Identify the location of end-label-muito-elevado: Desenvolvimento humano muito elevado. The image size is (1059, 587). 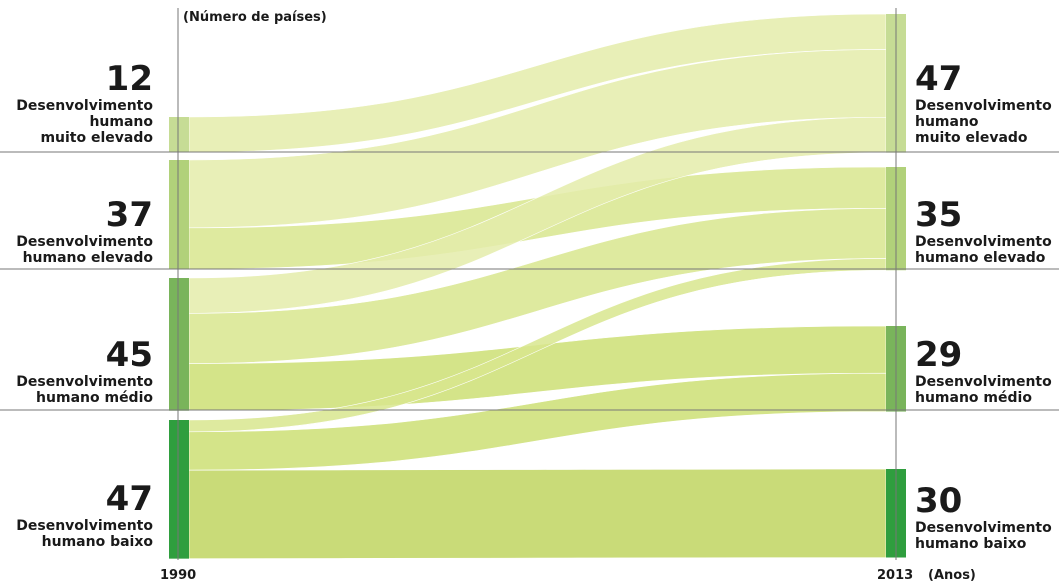
(983, 122).